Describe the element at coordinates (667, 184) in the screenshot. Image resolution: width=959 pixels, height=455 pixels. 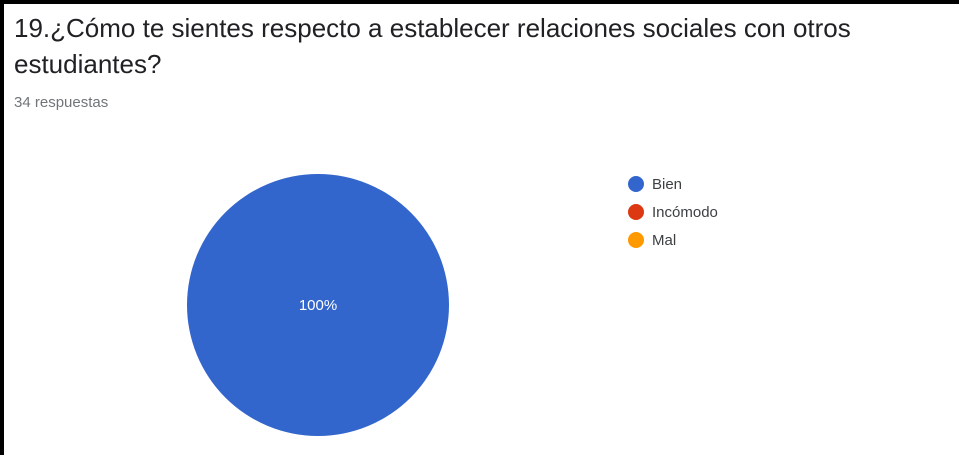
I see `legend-label-bien: Bien` at that location.